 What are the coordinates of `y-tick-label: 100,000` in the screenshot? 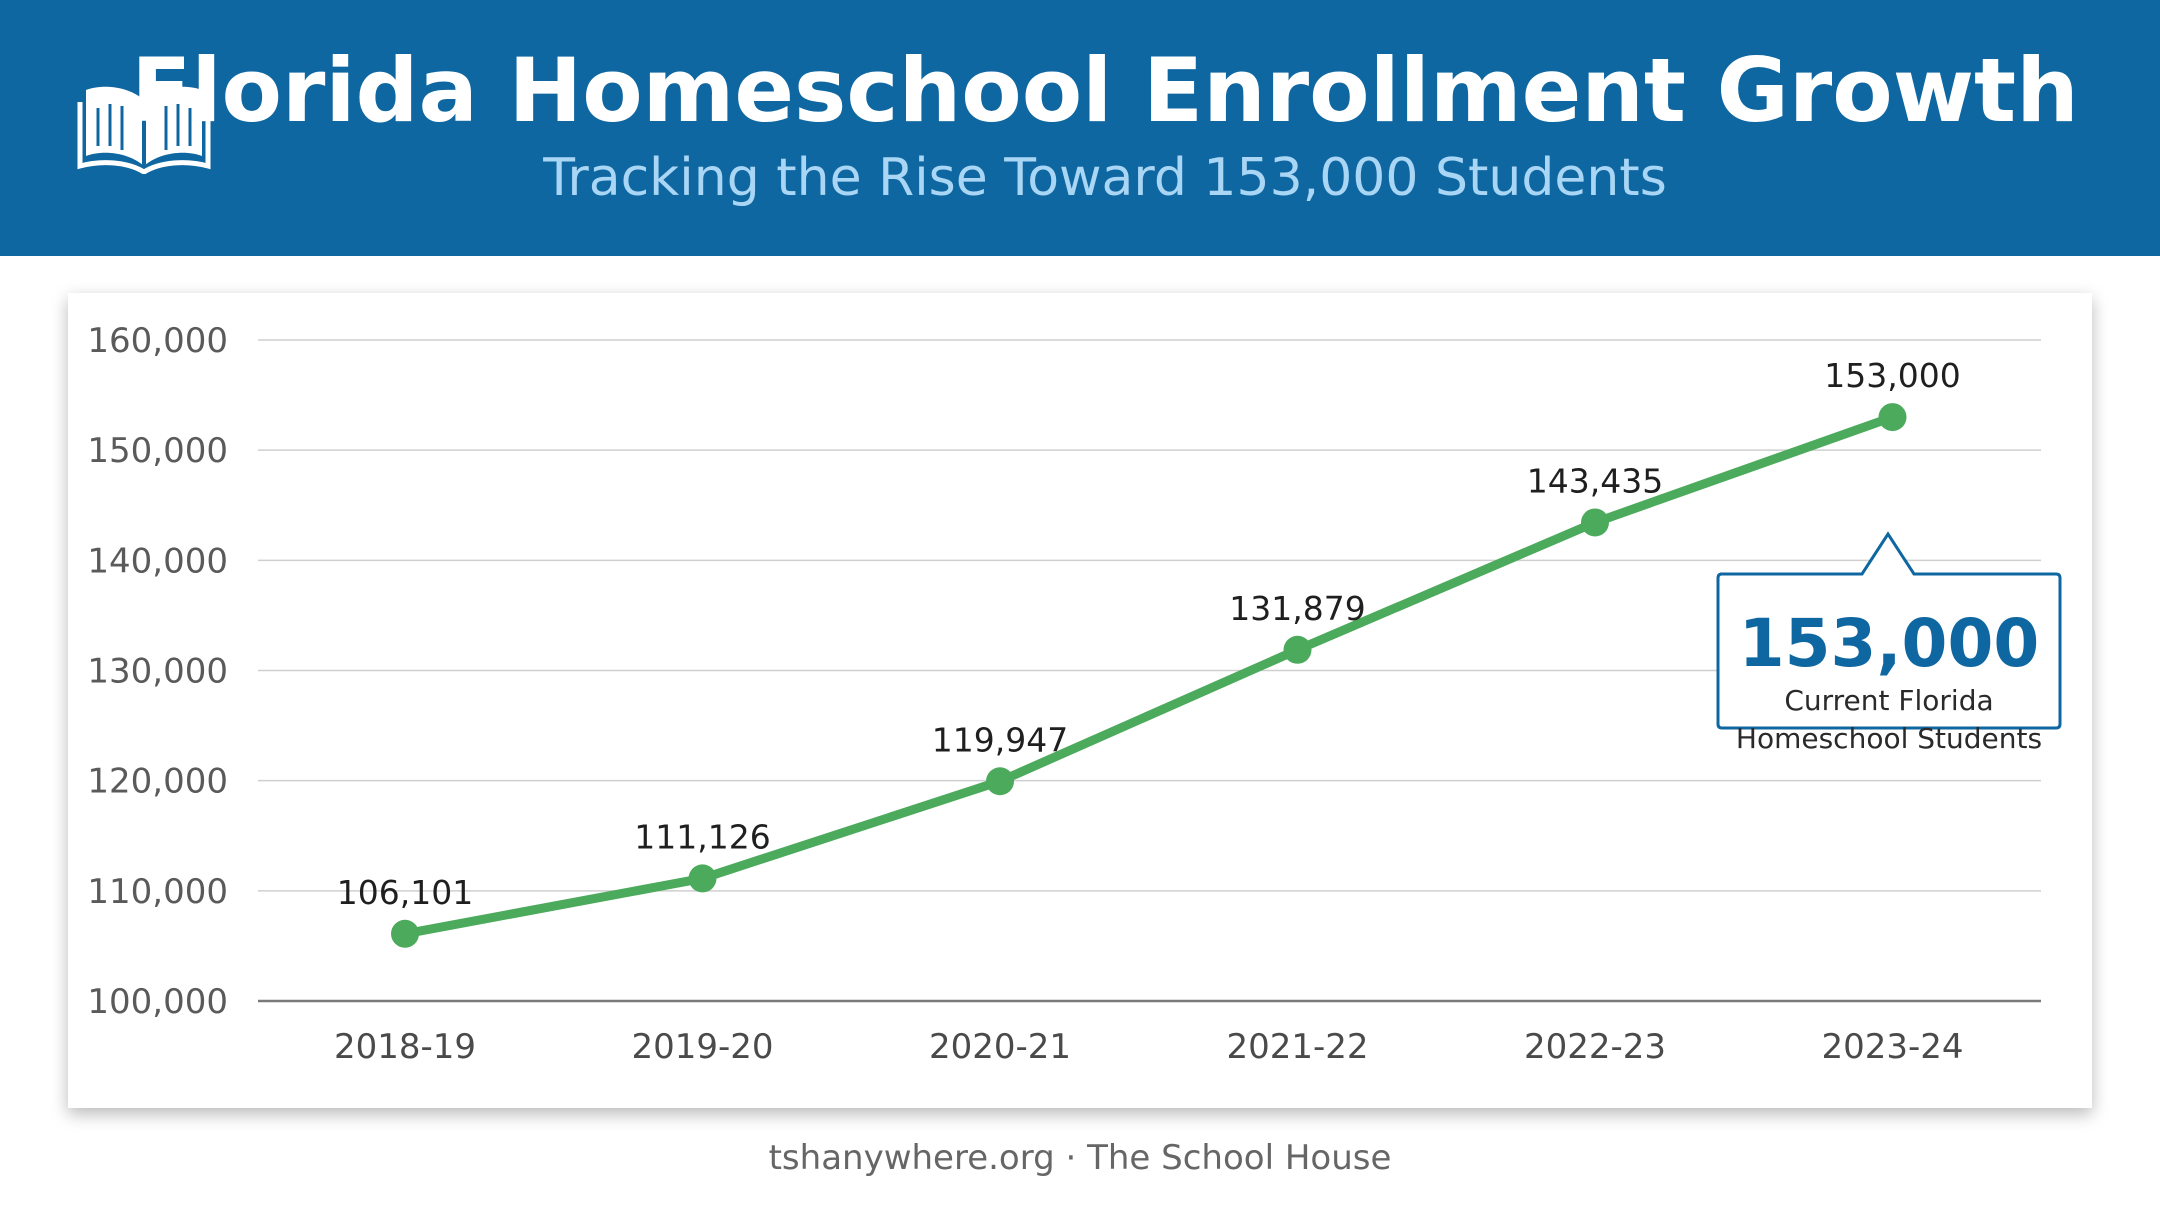 It's located at (157, 1002).